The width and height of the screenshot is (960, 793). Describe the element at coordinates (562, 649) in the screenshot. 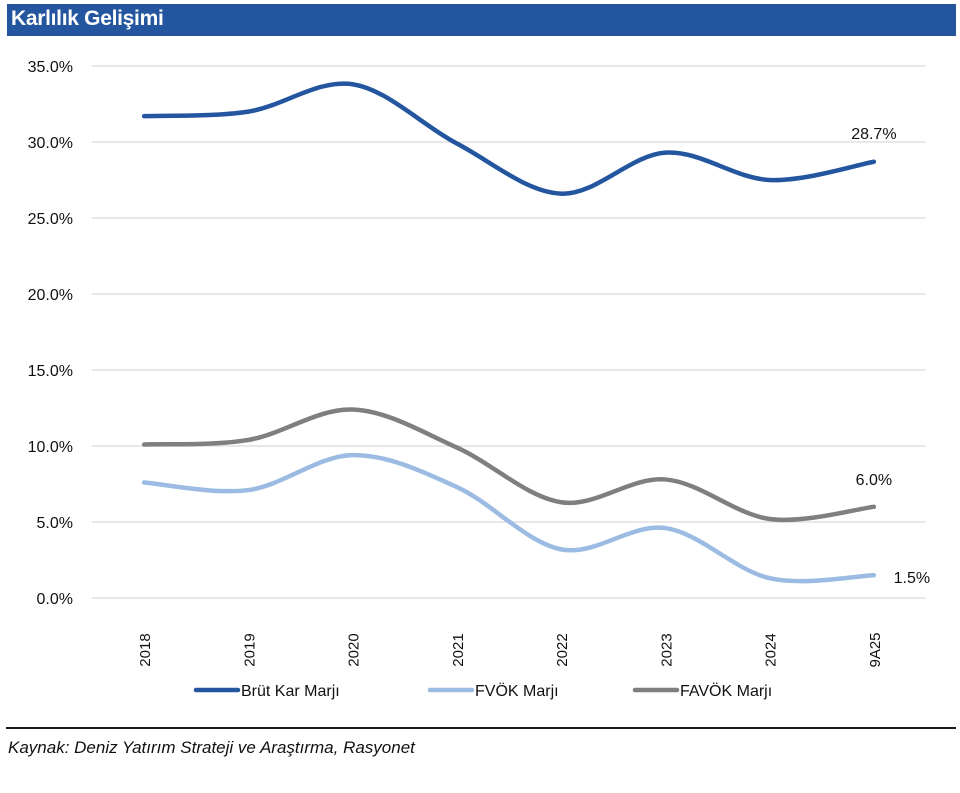

I see `x-tick-label: 2022` at that location.